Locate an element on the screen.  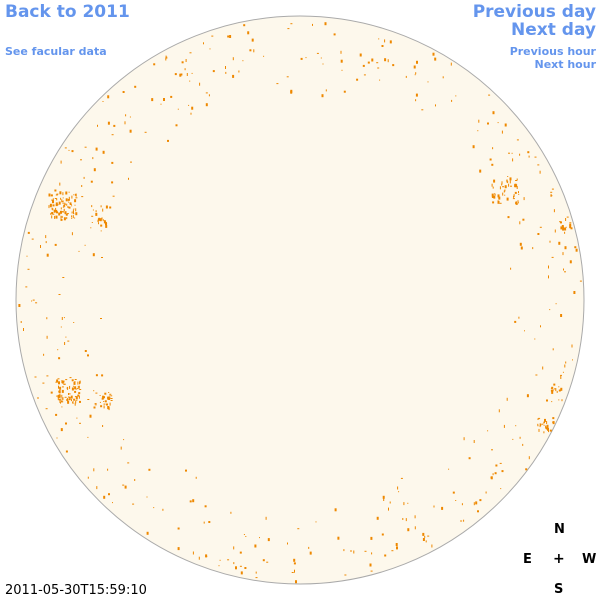
previous-day-link: Previous day is located at coordinates (534, 12).